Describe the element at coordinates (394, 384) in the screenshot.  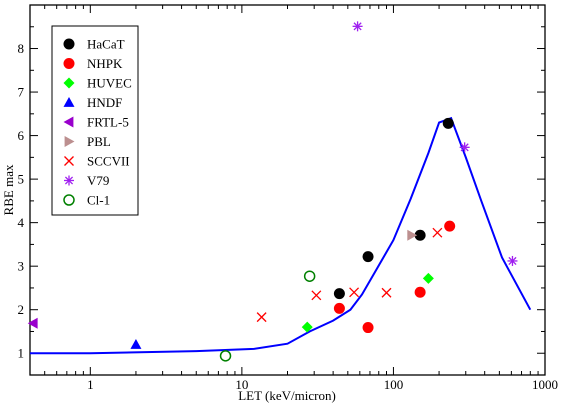
I see `x-tick-label: 100` at that location.